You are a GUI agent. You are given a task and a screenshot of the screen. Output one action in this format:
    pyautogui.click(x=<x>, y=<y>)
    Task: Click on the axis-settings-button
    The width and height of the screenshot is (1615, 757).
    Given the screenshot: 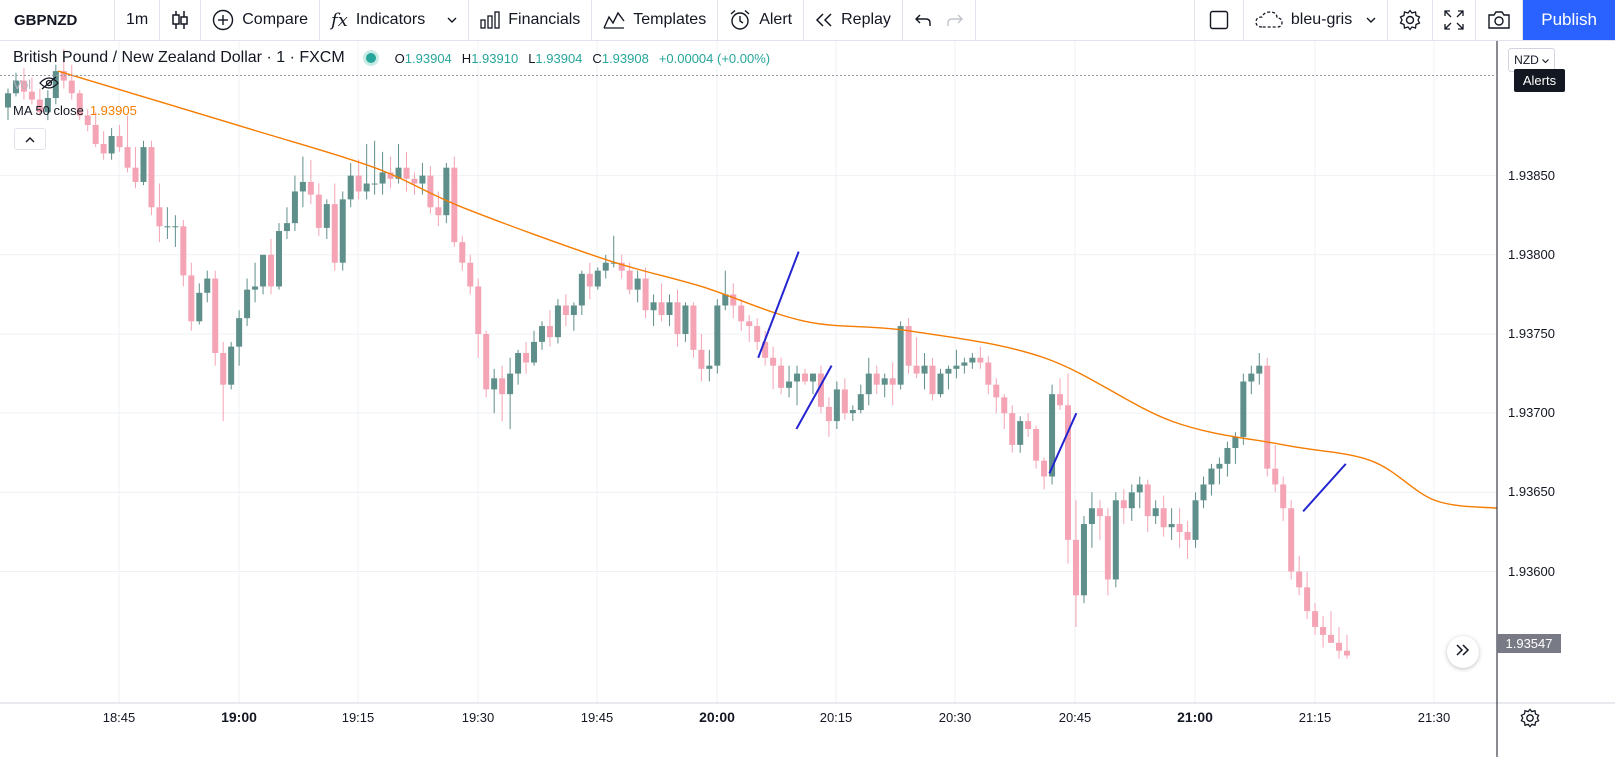 What is the action you would take?
    pyautogui.click(x=1530, y=720)
    